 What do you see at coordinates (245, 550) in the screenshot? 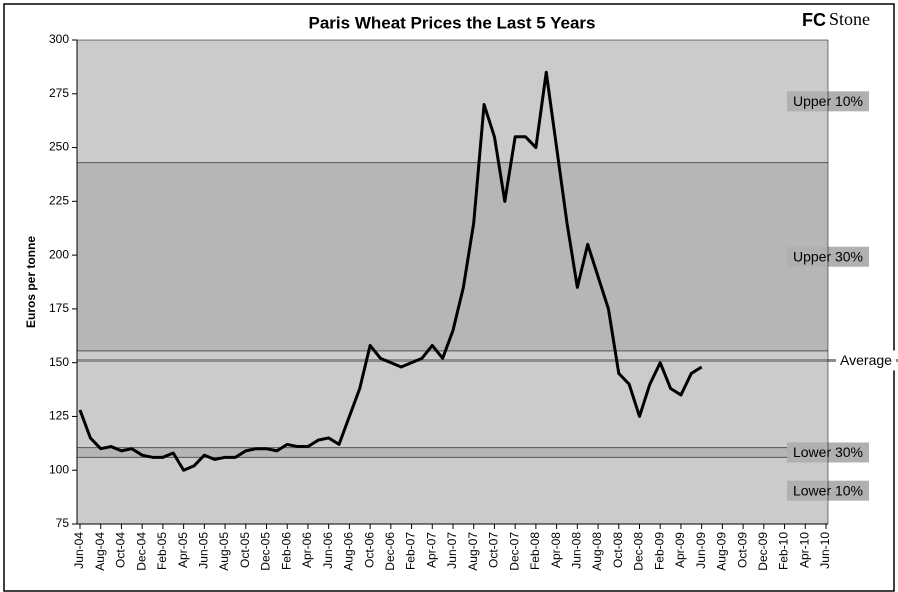
I see `x-tick-label: Oct-05` at bounding box center [245, 550].